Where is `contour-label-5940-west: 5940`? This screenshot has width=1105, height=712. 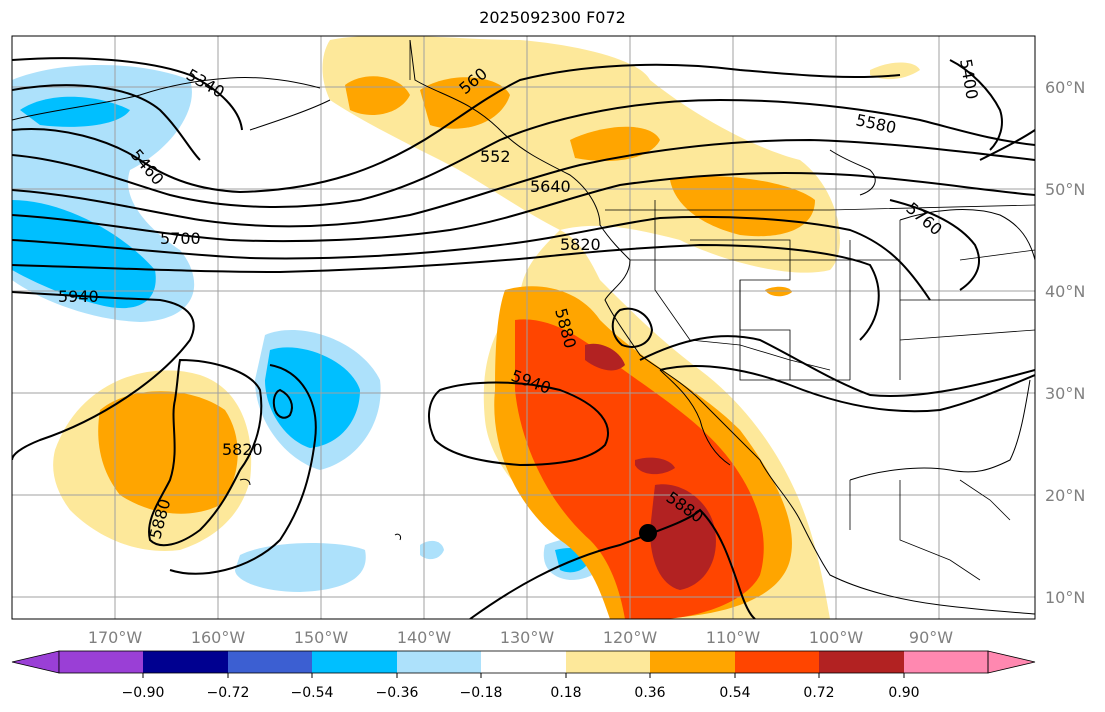 contour-label-5940-west: 5940 is located at coordinates (78, 296).